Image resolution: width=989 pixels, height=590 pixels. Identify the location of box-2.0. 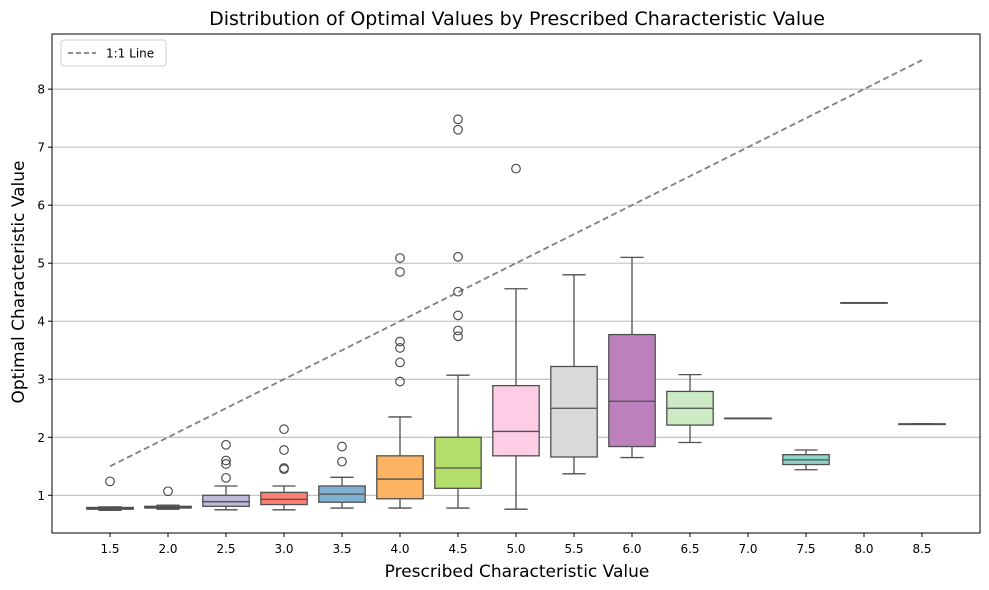
(168, 498).